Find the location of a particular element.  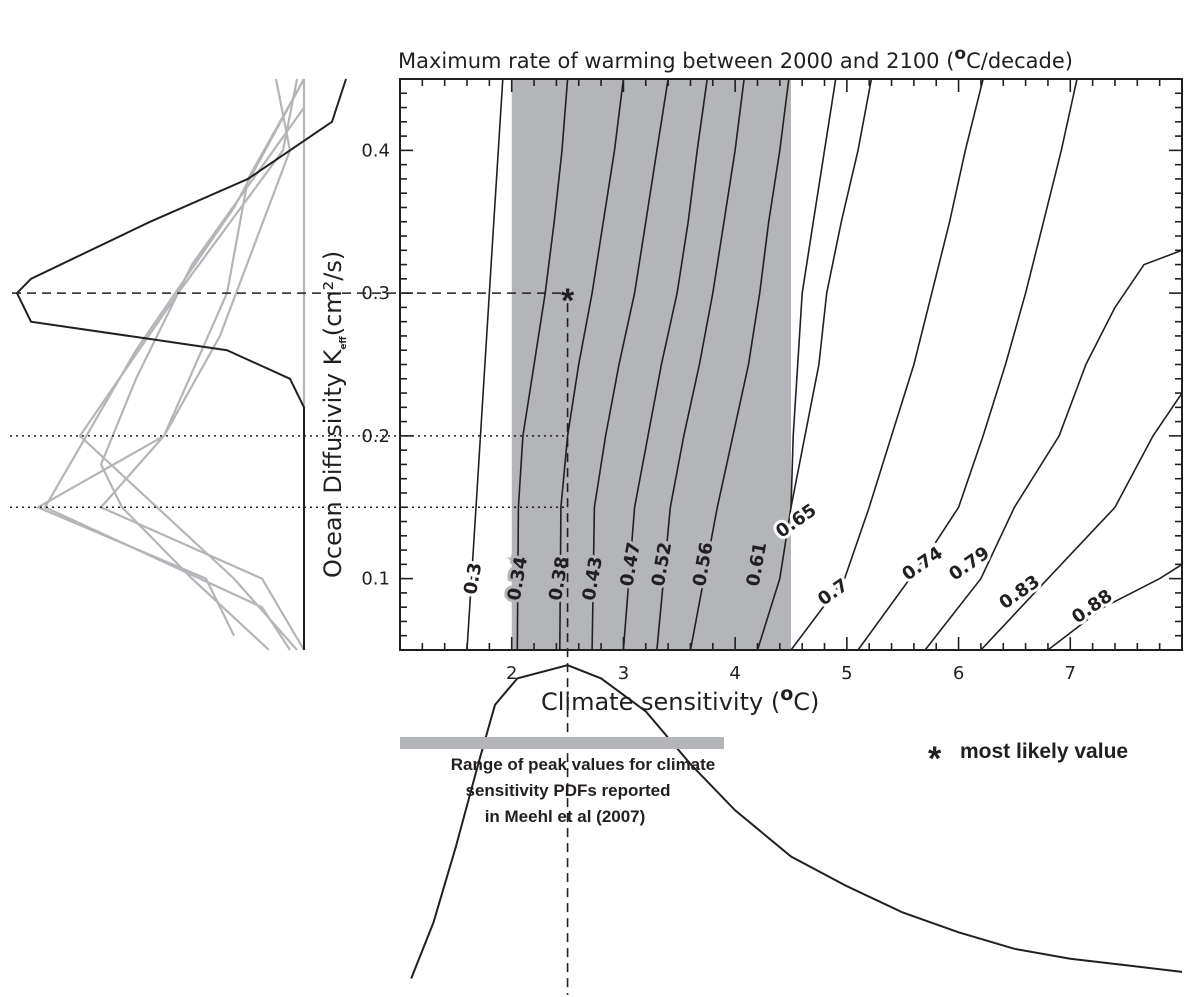

x-axis-label-degree: o is located at coordinates (786, 694).